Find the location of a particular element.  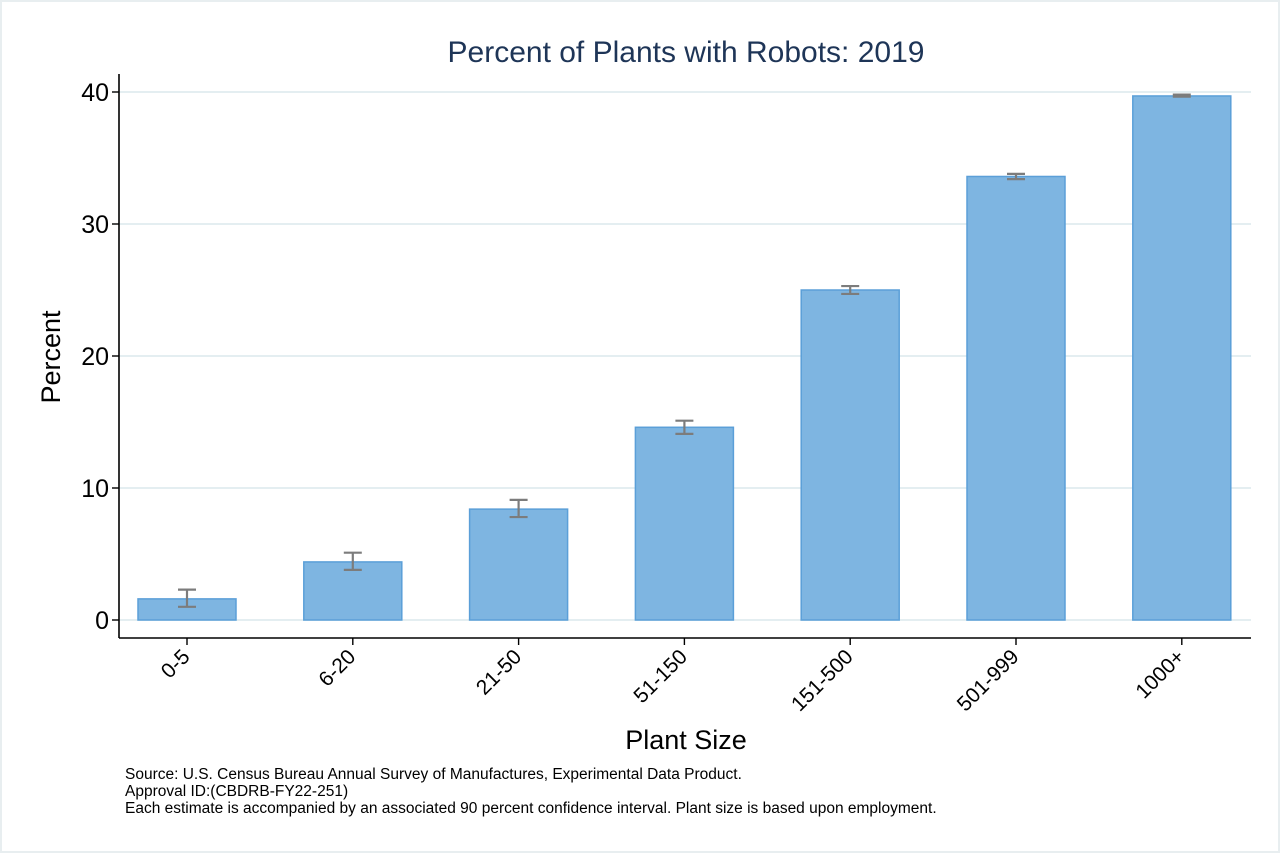

x-tick-label: 51-150 is located at coordinates (660, 676).